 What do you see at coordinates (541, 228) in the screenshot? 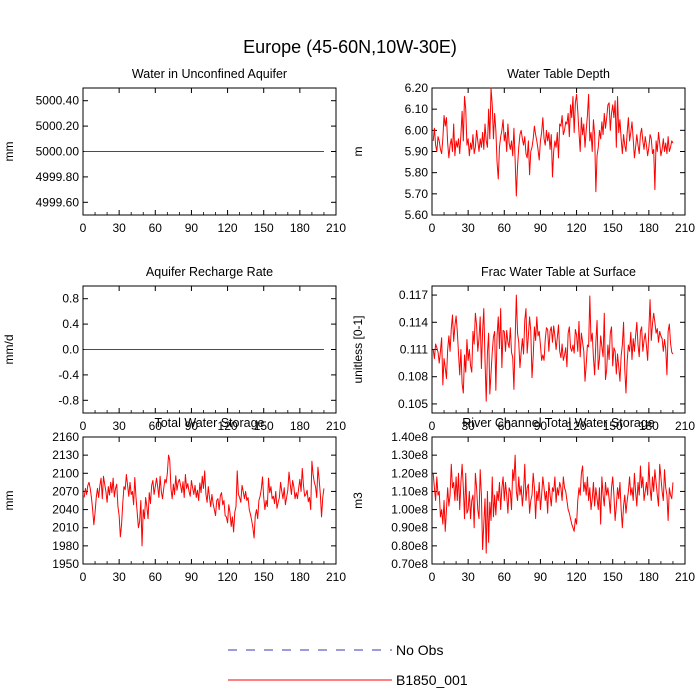
I see `chart1-xtick-label: 90` at bounding box center [541, 228].